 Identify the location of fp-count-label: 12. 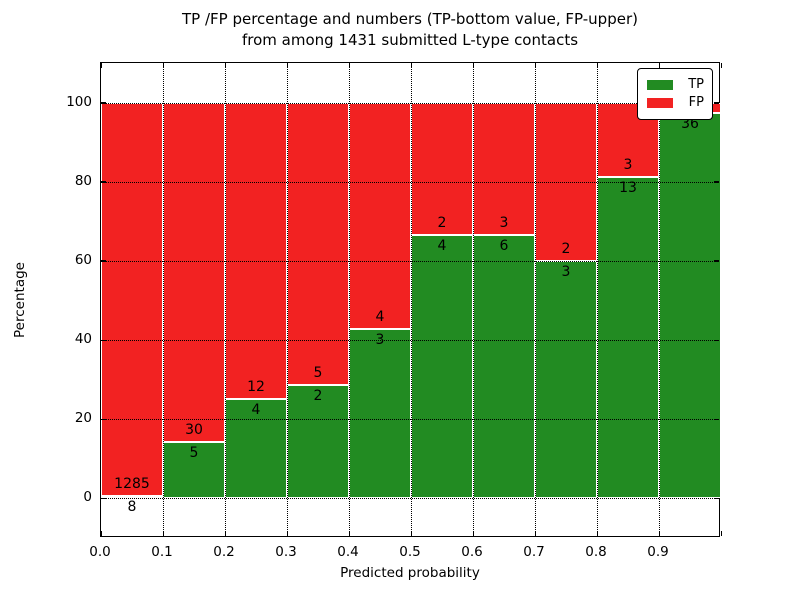
(256, 387).